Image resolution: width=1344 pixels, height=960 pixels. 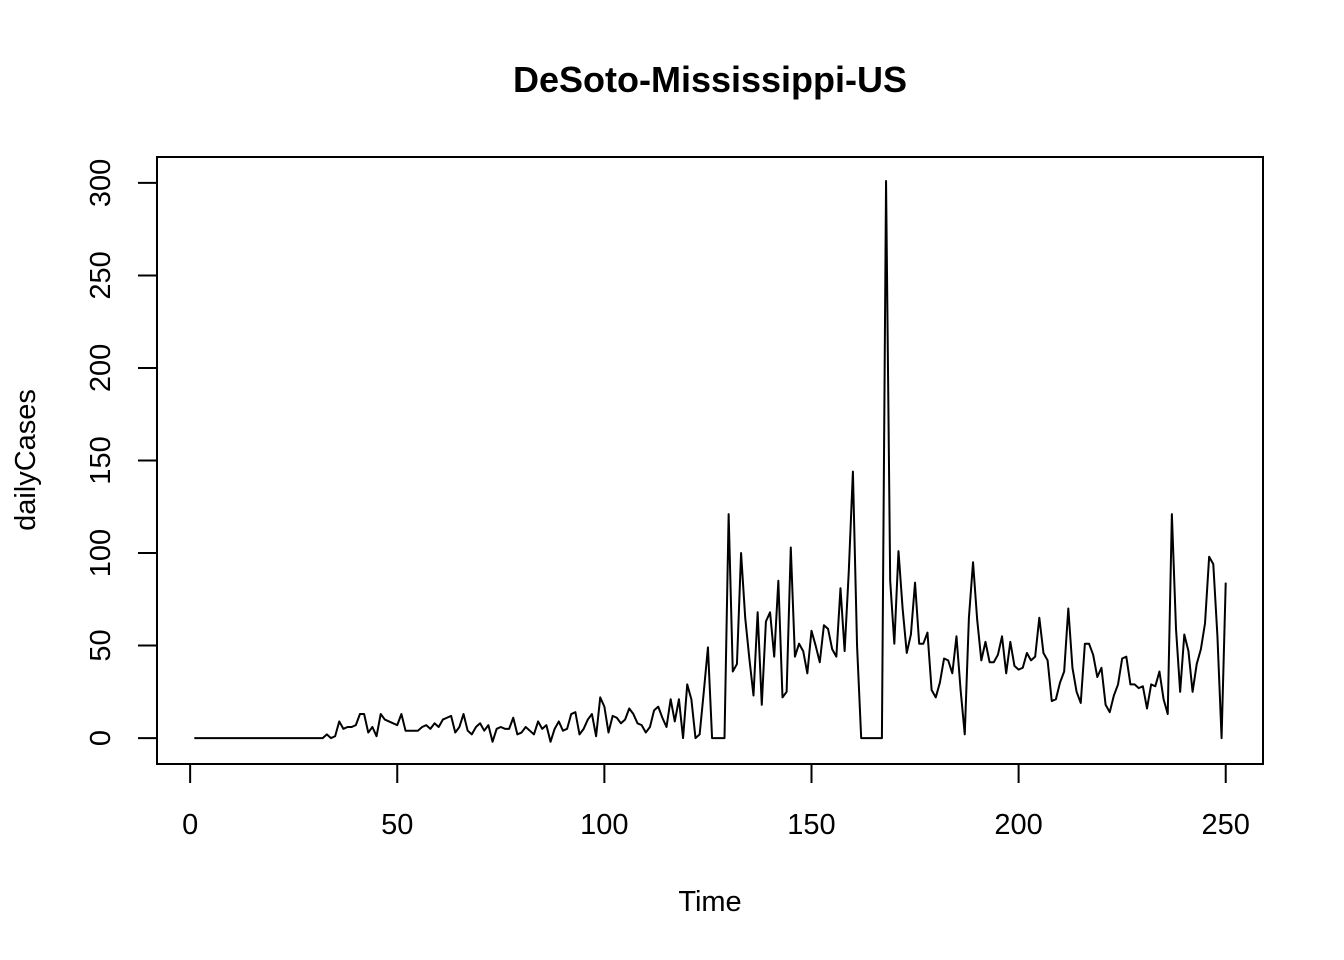 What do you see at coordinates (101, 368) in the screenshot?
I see `y-tick-label: 200` at bounding box center [101, 368].